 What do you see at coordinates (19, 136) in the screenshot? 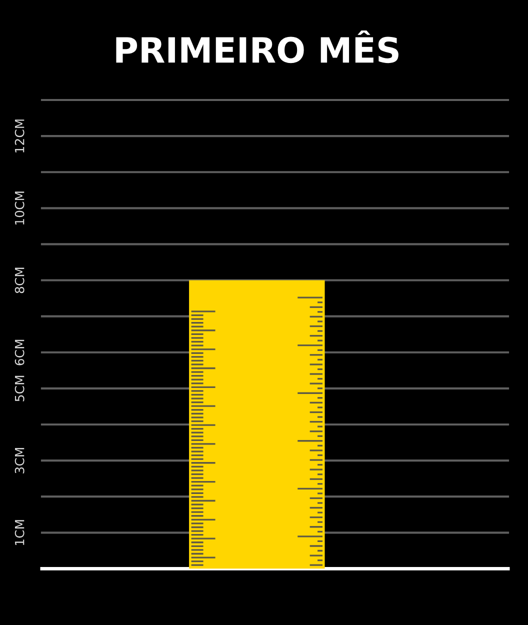
I see `y-tick-label: 12CM` at bounding box center [19, 136].